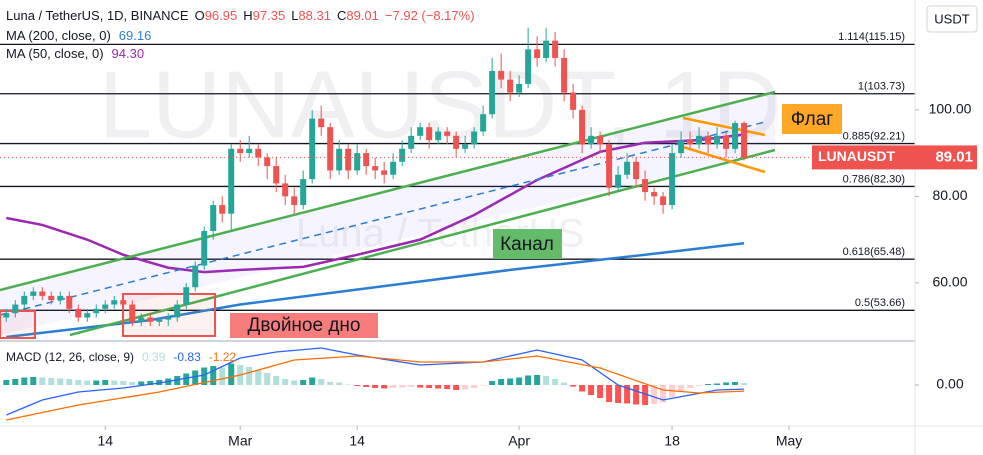 This screenshot has height=455, width=983. What do you see at coordinates (519, 441) in the screenshot?
I see `x-tick-label: Apr` at bounding box center [519, 441].